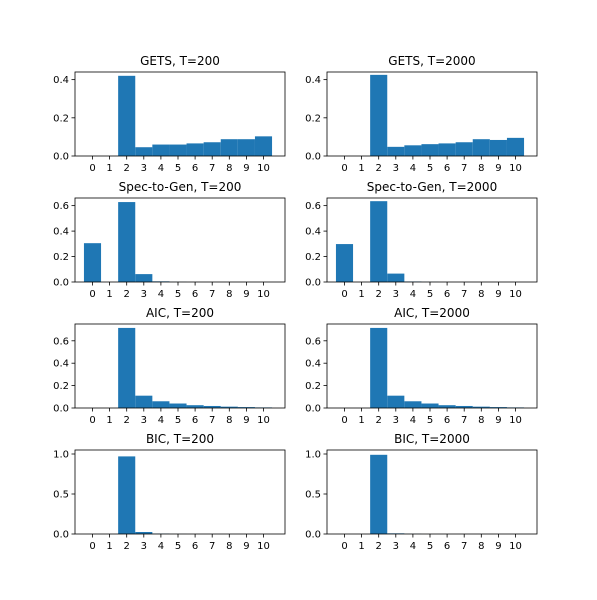 This screenshot has width=597, height=600. I want to click on subplot-title: AIC, T=2000, so click(432, 313).